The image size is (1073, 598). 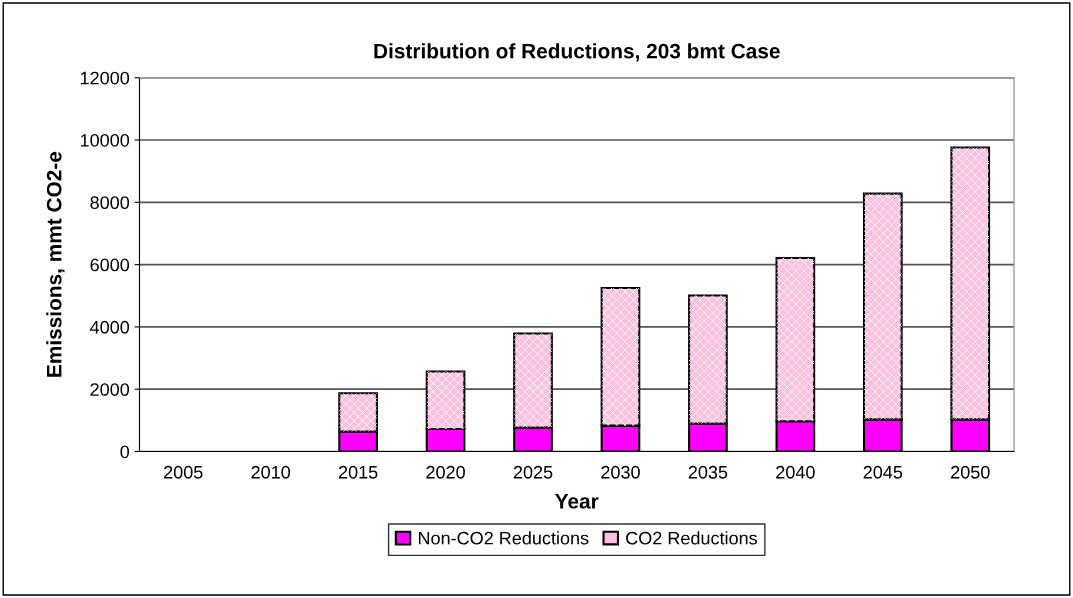 I want to click on x-tick-label: 2040, so click(x=795, y=472).